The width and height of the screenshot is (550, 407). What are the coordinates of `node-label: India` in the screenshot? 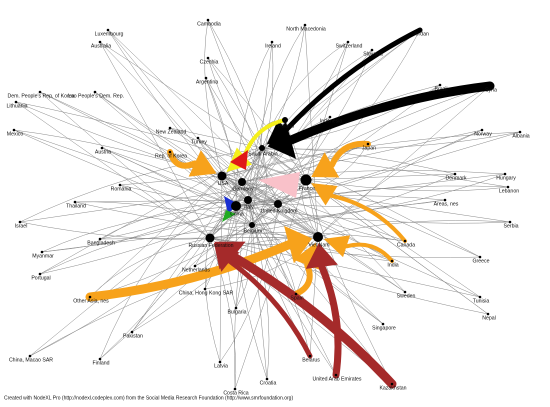 It's located at (392, 266).